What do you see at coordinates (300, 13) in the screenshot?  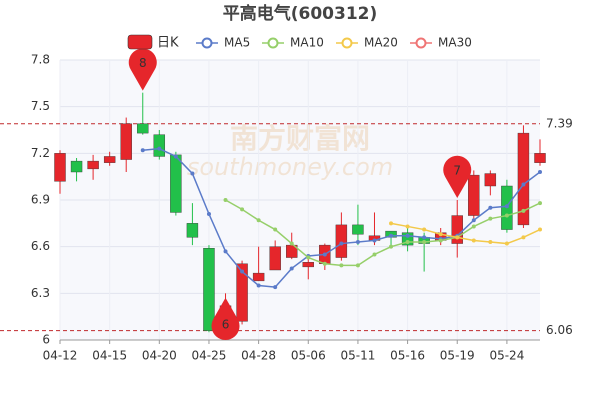 I see `chart-title: 平高电气(600312)` at bounding box center [300, 13].